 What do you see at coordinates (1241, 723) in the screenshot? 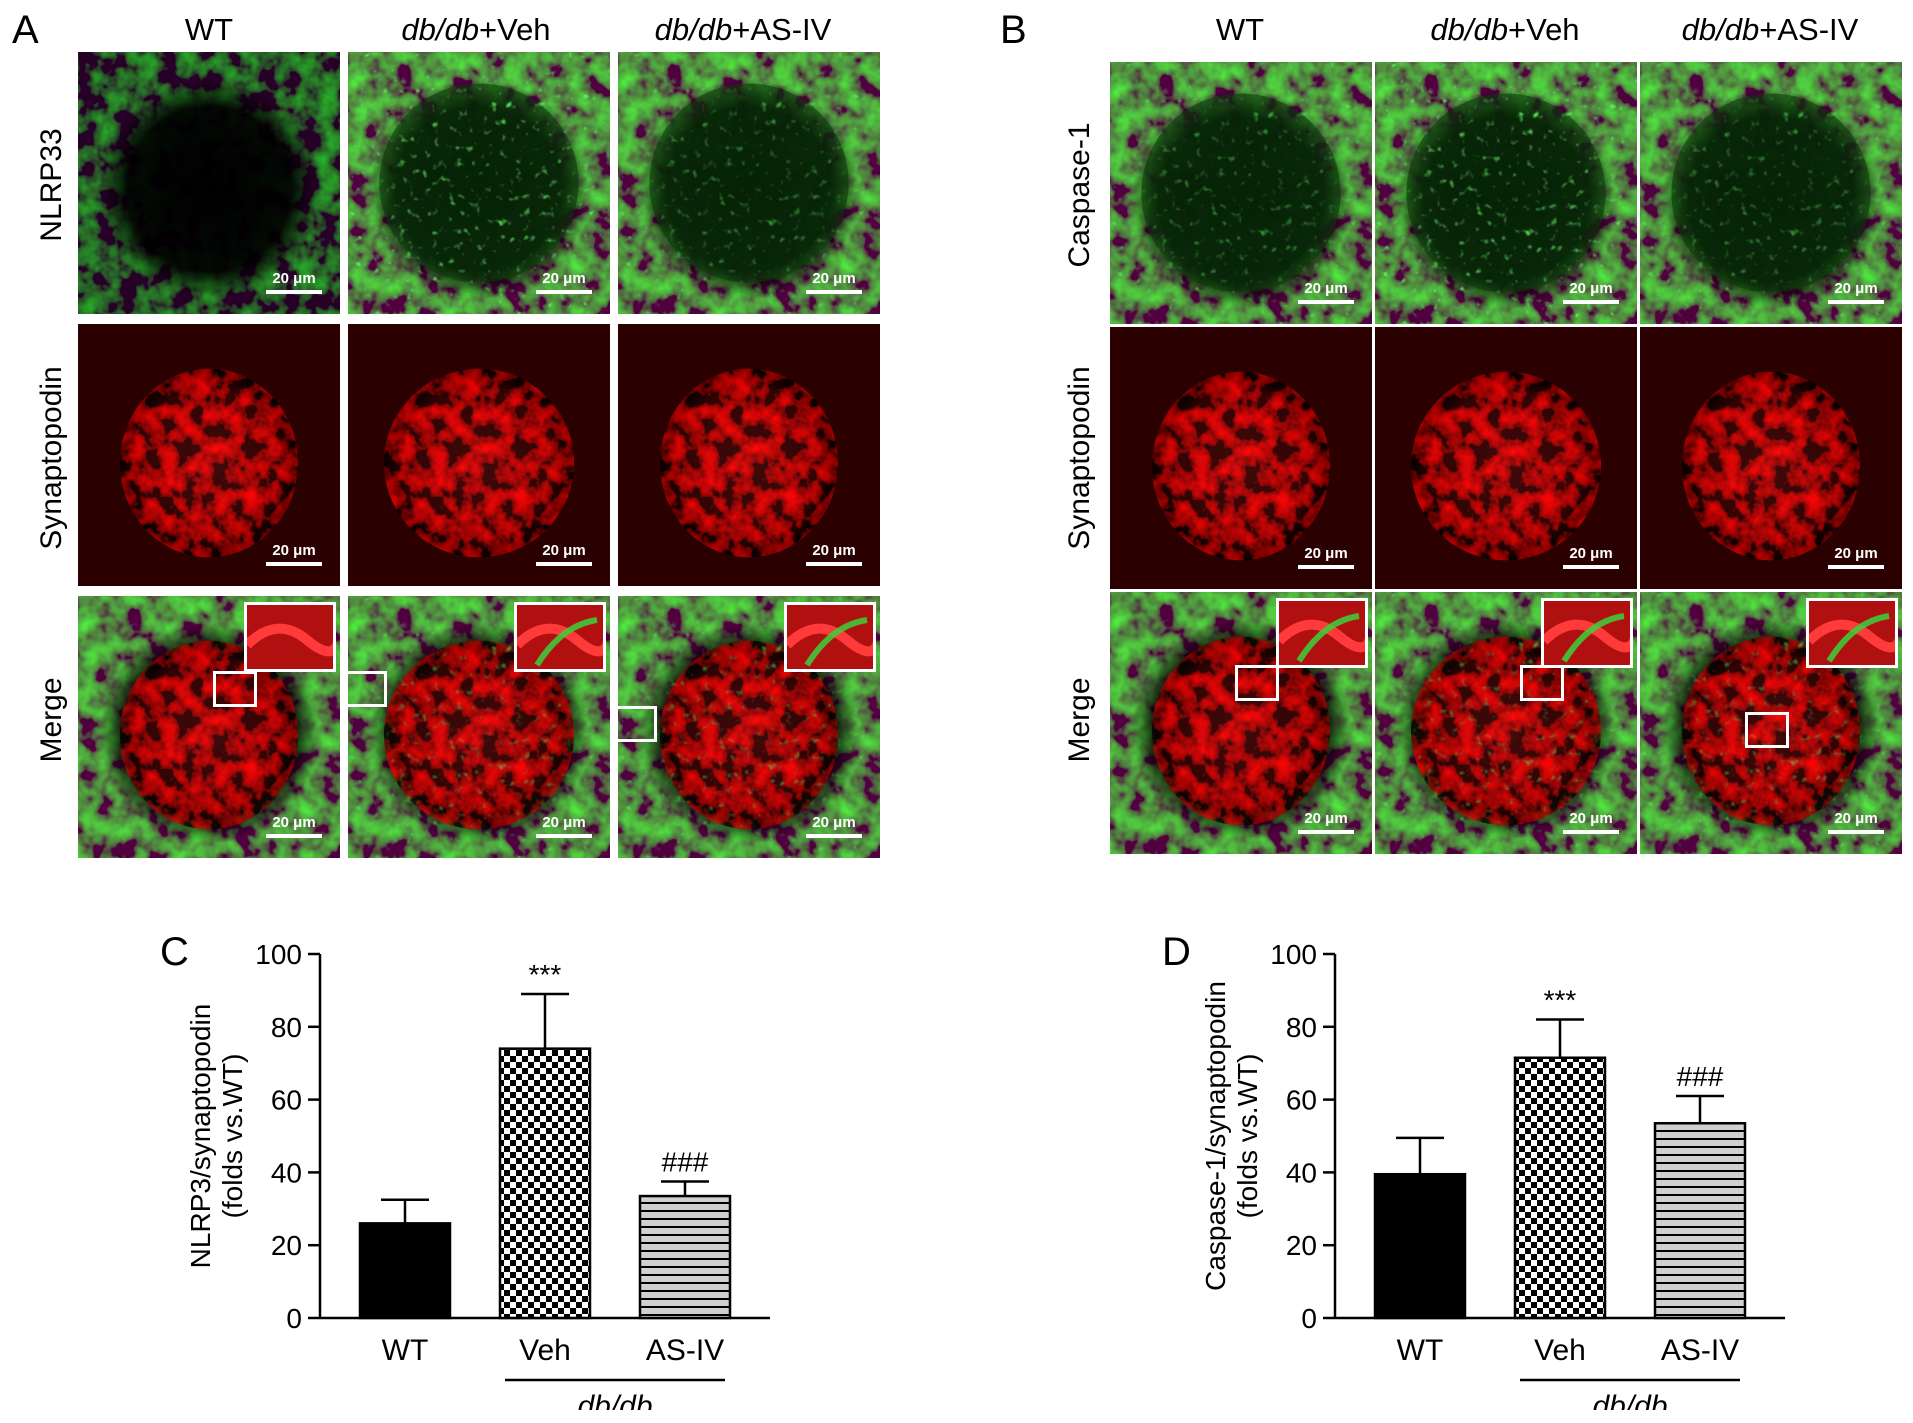
I see `micrograph-b-merge-wt: 20 μm` at bounding box center [1241, 723].